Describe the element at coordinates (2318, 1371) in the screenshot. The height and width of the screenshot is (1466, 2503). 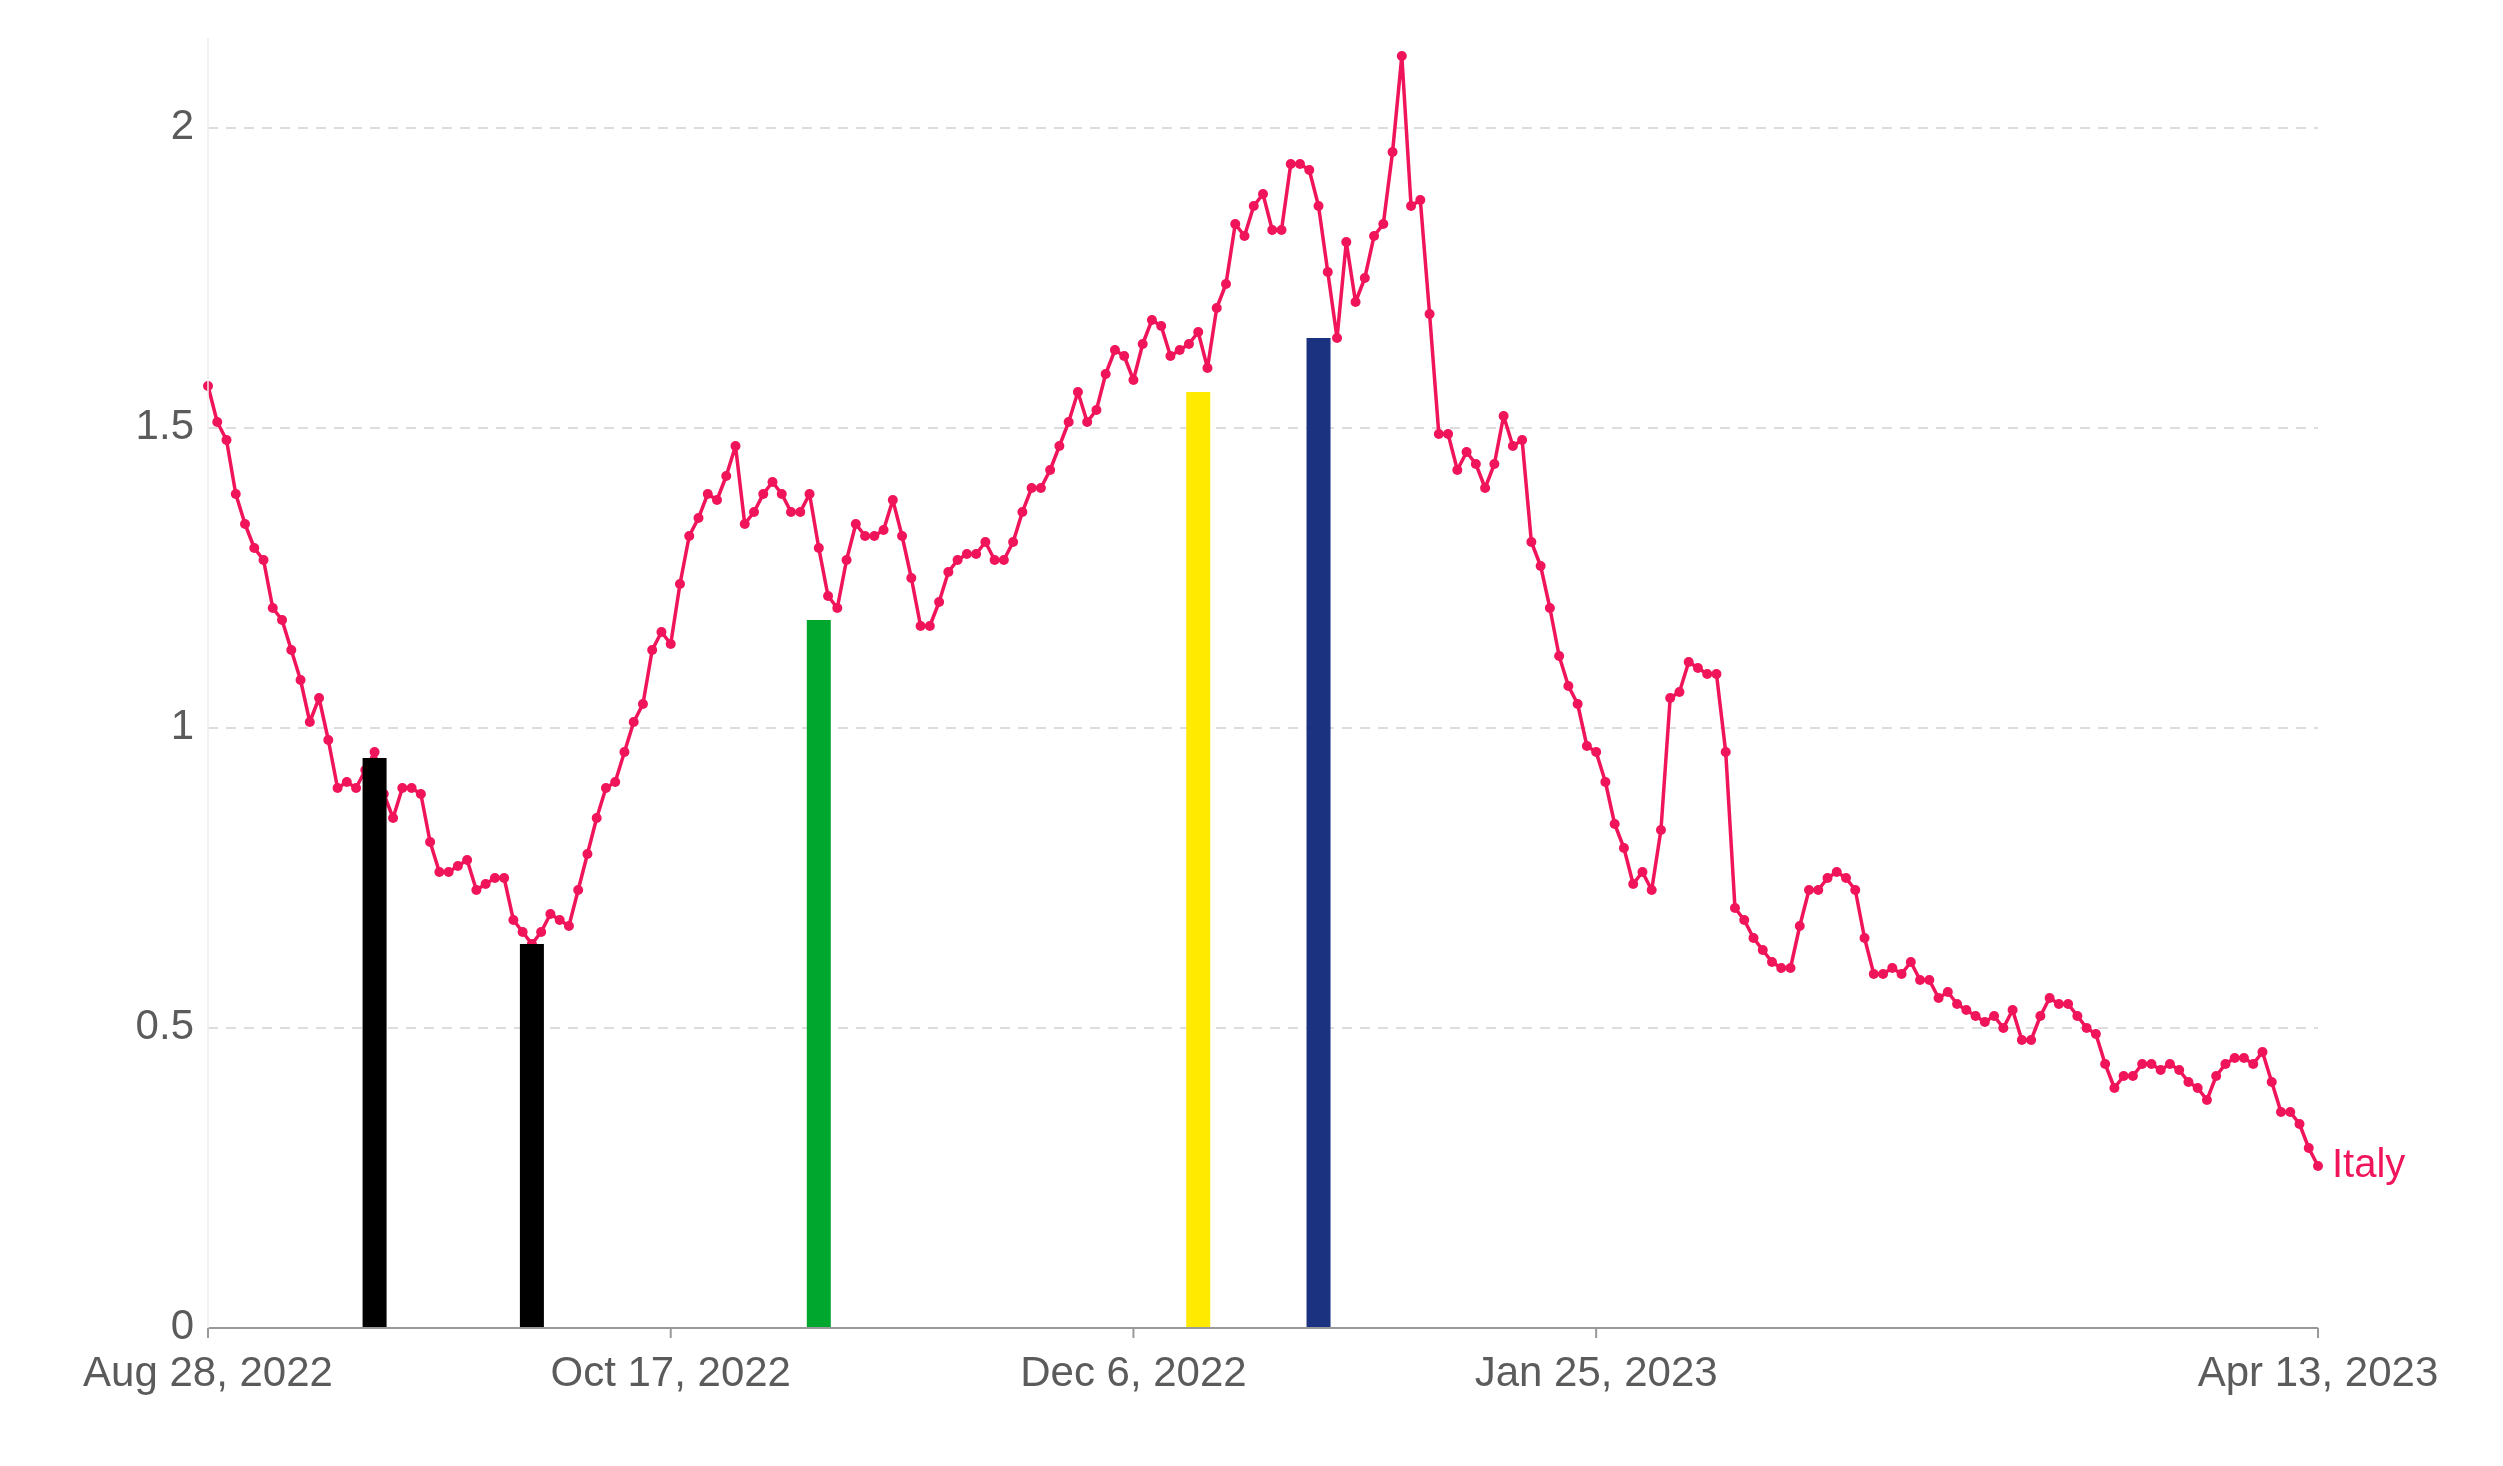
I see `x-tick-label: Apr 13, 2023` at that location.